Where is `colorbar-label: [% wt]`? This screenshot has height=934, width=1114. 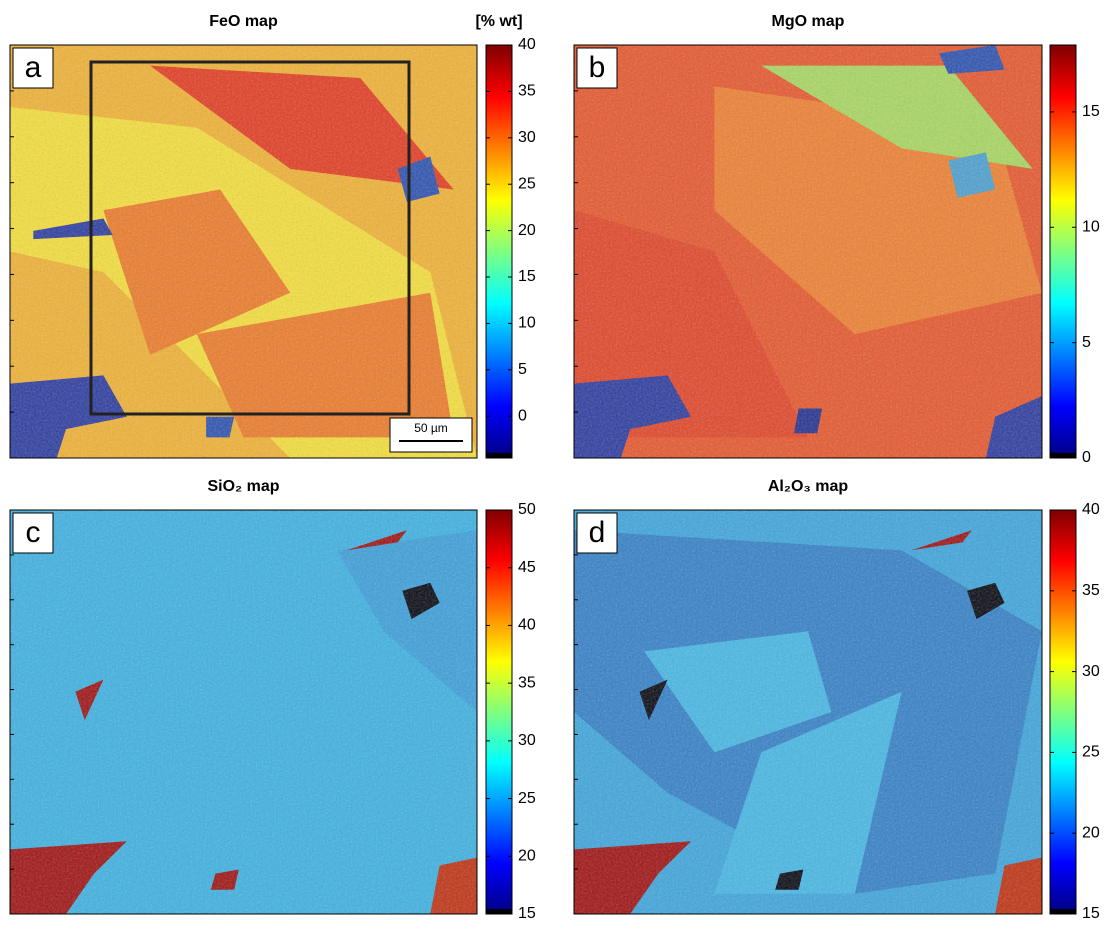 colorbar-label: [% wt] is located at coordinates (498, 21).